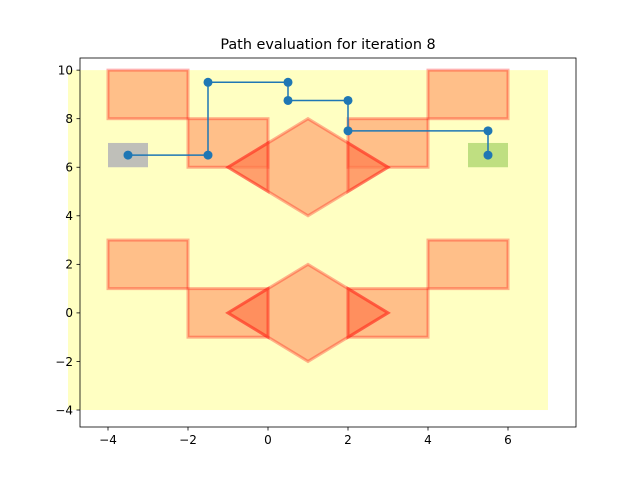 The image size is (640, 480). Describe the element at coordinates (348, 440) in the screenshot. I see `x-tick-label-3: 2` at that location.